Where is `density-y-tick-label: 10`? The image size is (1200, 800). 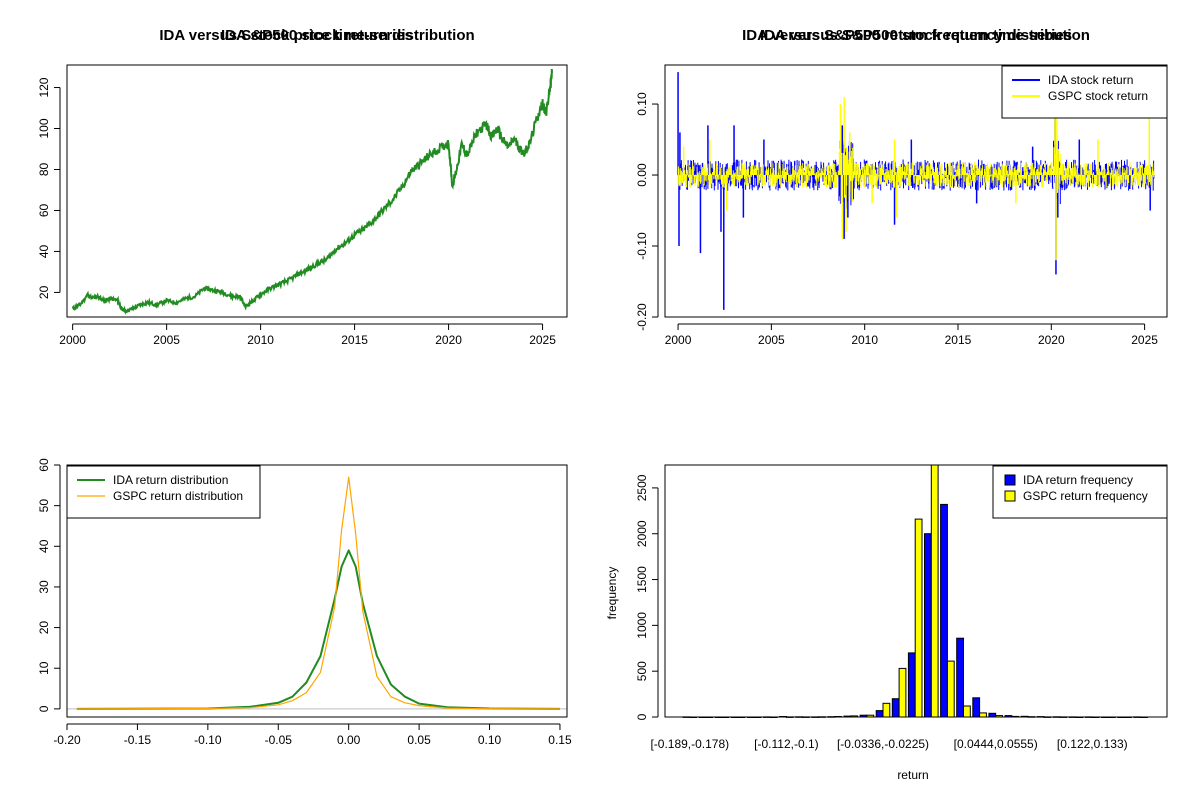
density-y-tick-label: 10 is located at coordinates (44, 668).